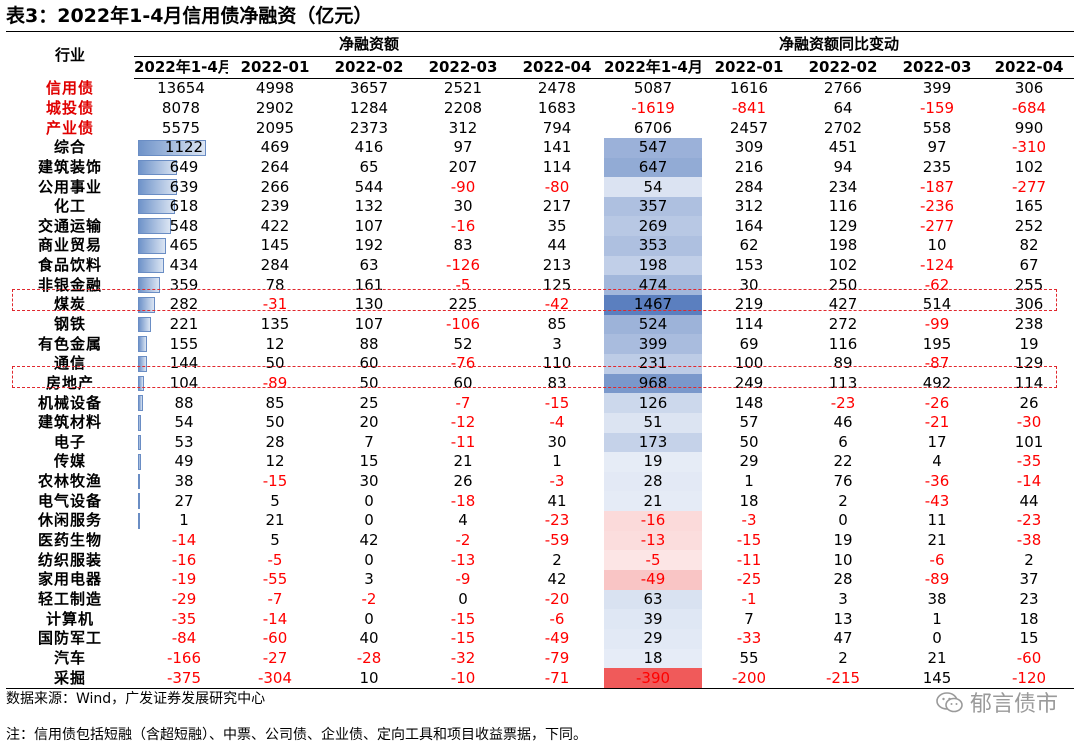 This screenshot has height=747, width=1080. What do you see at coordinates (275, 107) in the screenshot?
I see `cell-value: 2902` at bounding box center [275, 107].